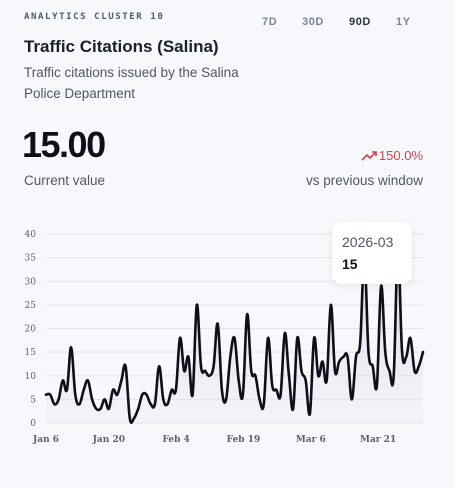 Image resolution: width=455 pixels, height=488 pixels. I want to click on change-value: 150.0%, so click(400, 155).